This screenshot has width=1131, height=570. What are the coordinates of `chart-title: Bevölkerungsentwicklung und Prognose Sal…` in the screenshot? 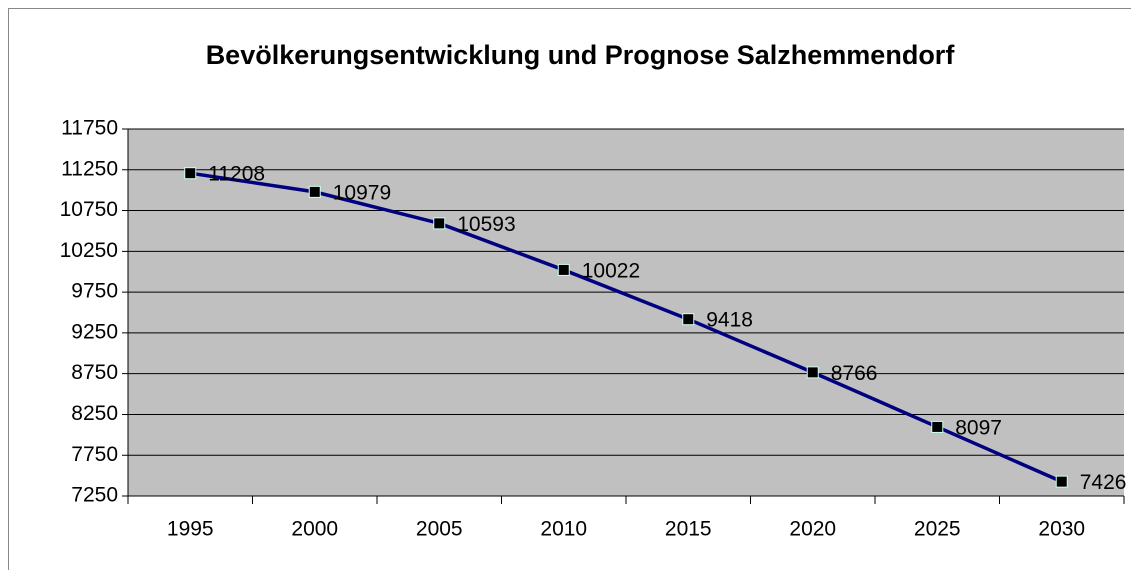 It's located at (581, 55).